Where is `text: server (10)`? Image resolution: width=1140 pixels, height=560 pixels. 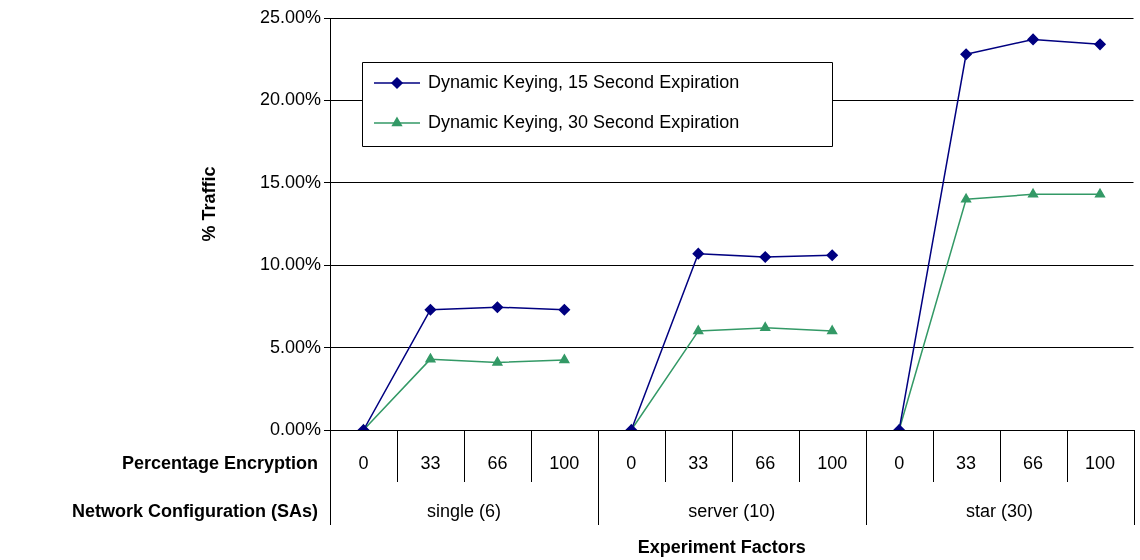
text: server (10) is located at coordinates (732, 510).